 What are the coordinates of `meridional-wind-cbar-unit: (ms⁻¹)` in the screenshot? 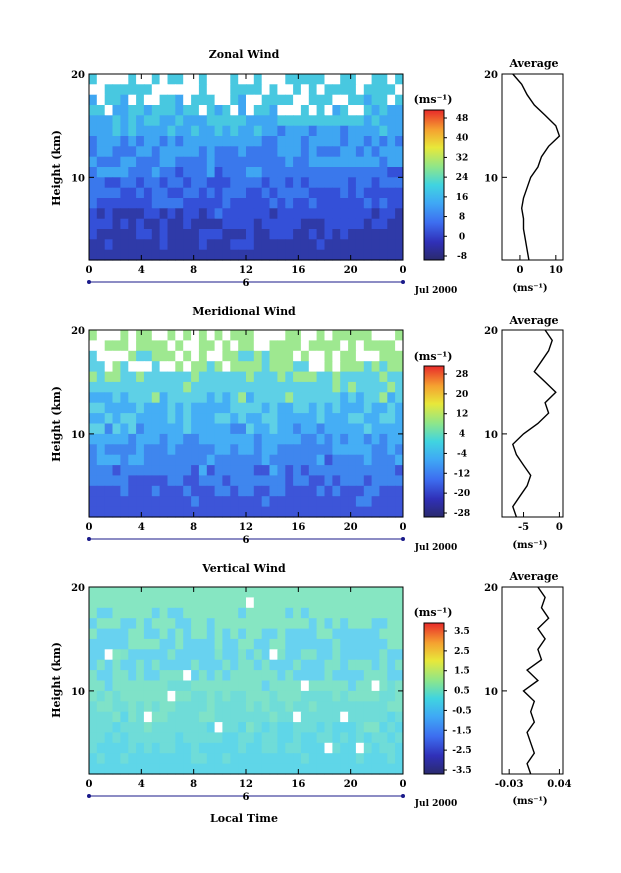 It's located at (433, 356).